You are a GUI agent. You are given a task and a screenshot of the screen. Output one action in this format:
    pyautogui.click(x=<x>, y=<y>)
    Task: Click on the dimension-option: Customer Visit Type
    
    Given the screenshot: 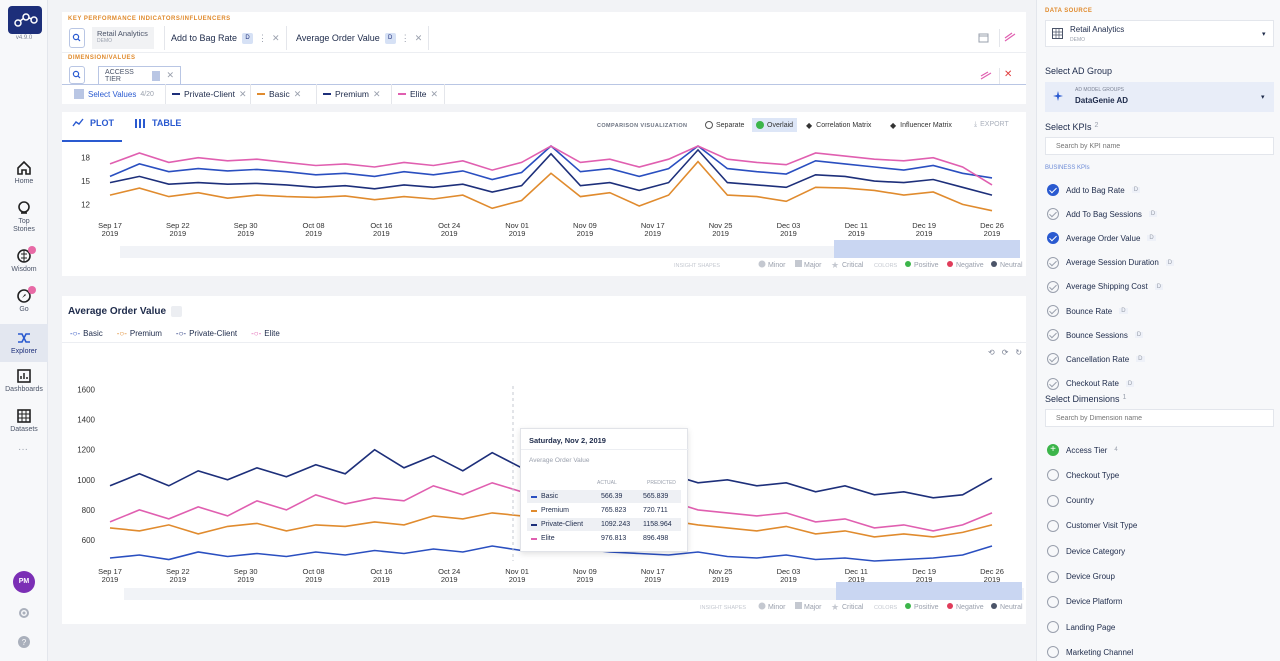 What is the action you would take?
    pyautogui.click(x=1092, y=525)
    